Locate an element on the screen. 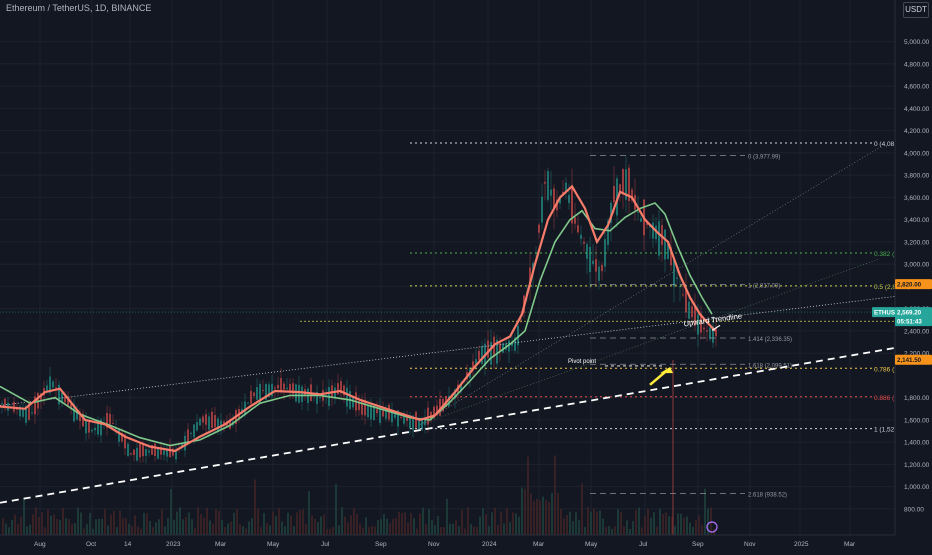 Image resolution: width=932 pixels, height=555 pixels. y-tick-label: 3,600.00 is located at coordinates (917, 198).